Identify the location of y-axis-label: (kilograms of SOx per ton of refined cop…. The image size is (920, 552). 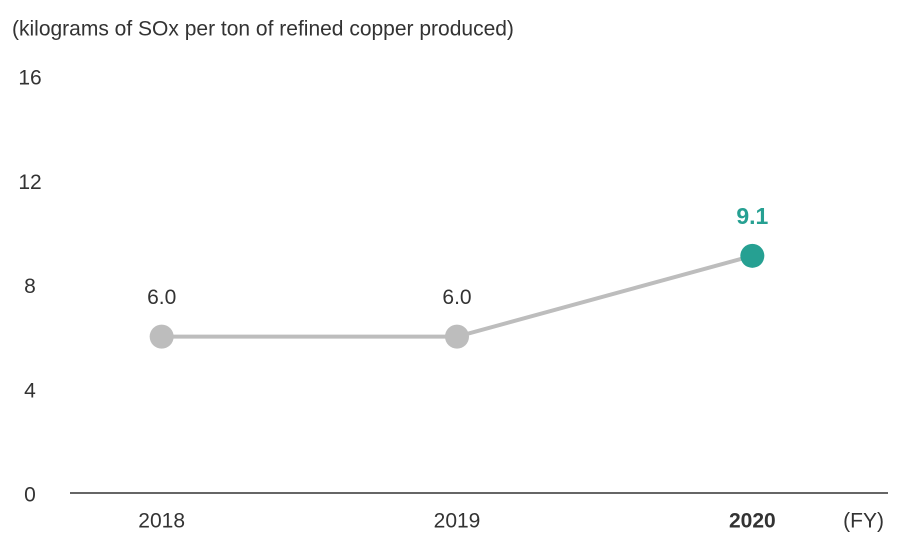
(263, 29).